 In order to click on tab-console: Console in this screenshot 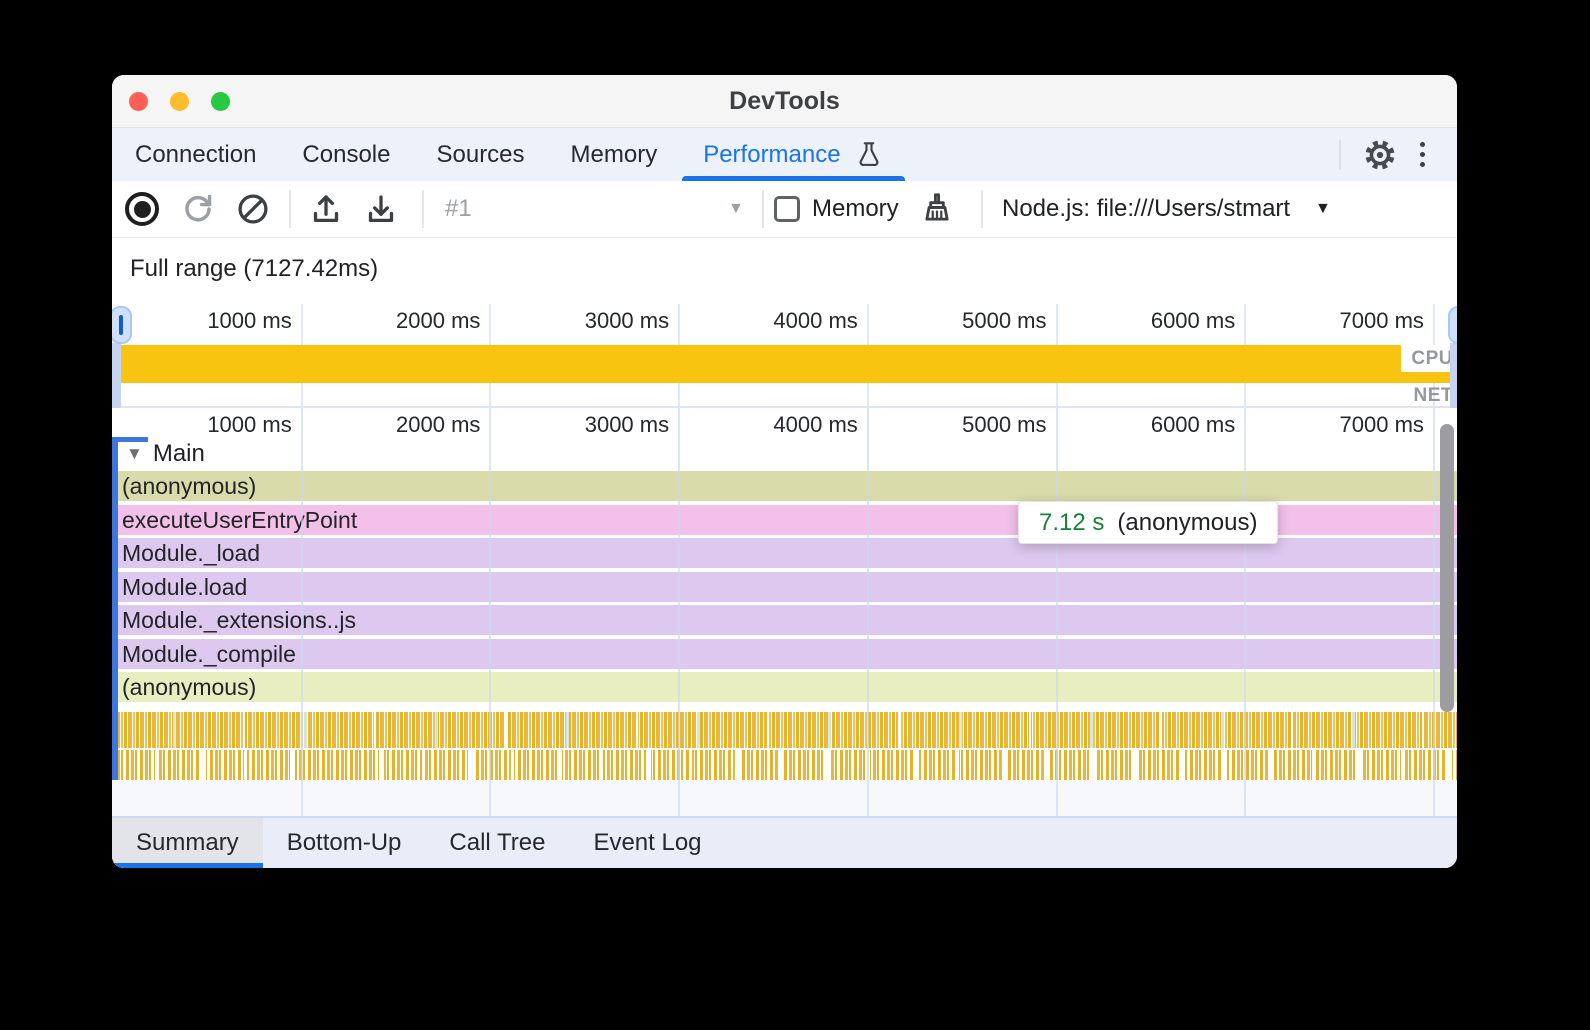, I will do `click(346, 154)`.